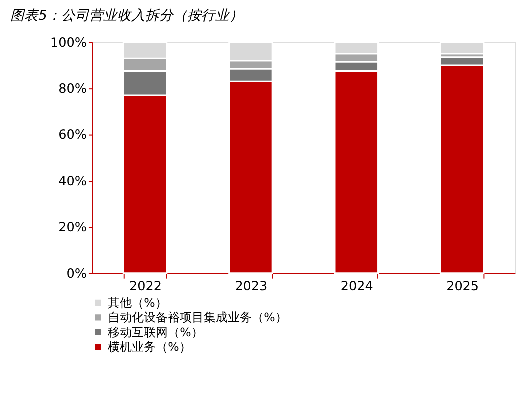 The height and width of the screenshot is (398, 525). What do you see at coordinates (127, 16) in the screenshot?
I see `chart-title: 图表5：公司营业收入拆分（按行业）` at bounding box center [127, 16].